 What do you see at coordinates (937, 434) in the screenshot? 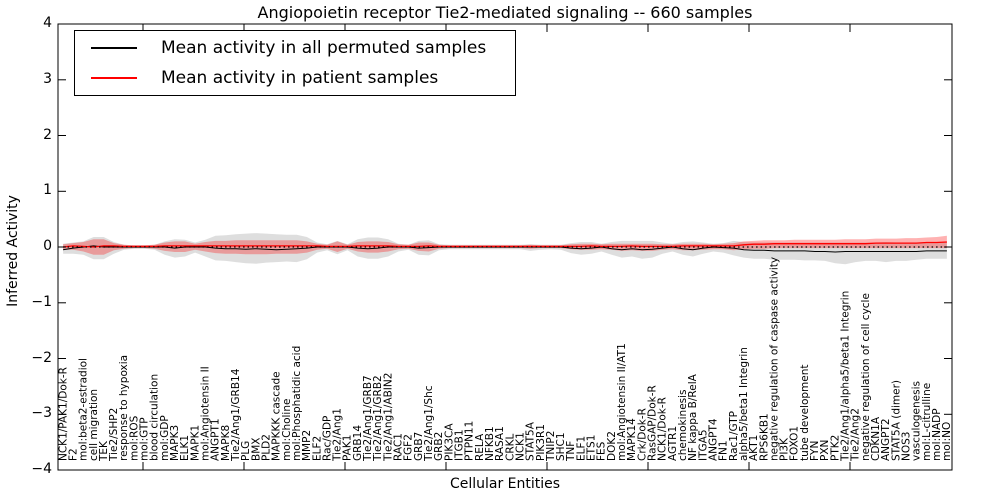
I see `entity-label: mol:NADP` at bounding box center [937, 434].